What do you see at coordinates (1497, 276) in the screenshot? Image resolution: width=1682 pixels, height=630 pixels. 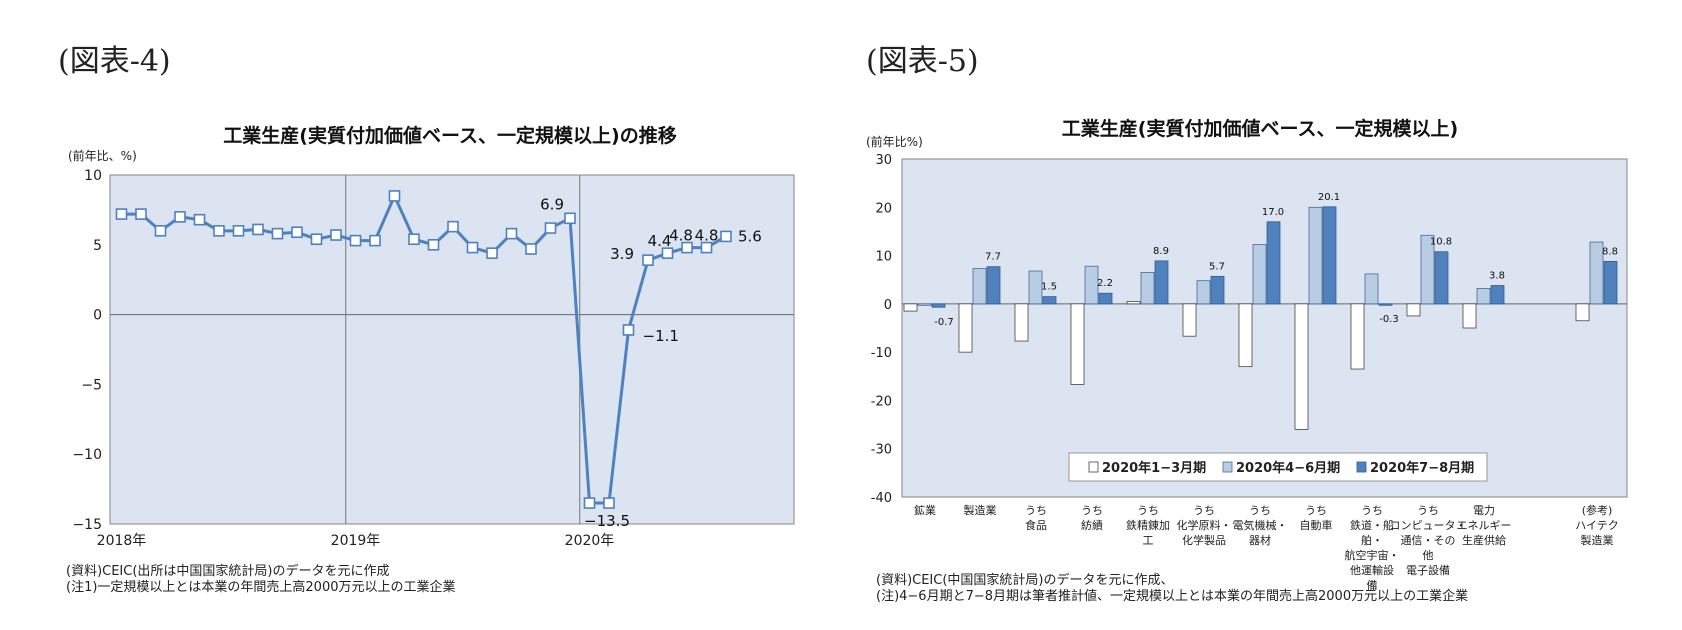 I see `data-label: 3.8` at bounding box center [1497, 276].